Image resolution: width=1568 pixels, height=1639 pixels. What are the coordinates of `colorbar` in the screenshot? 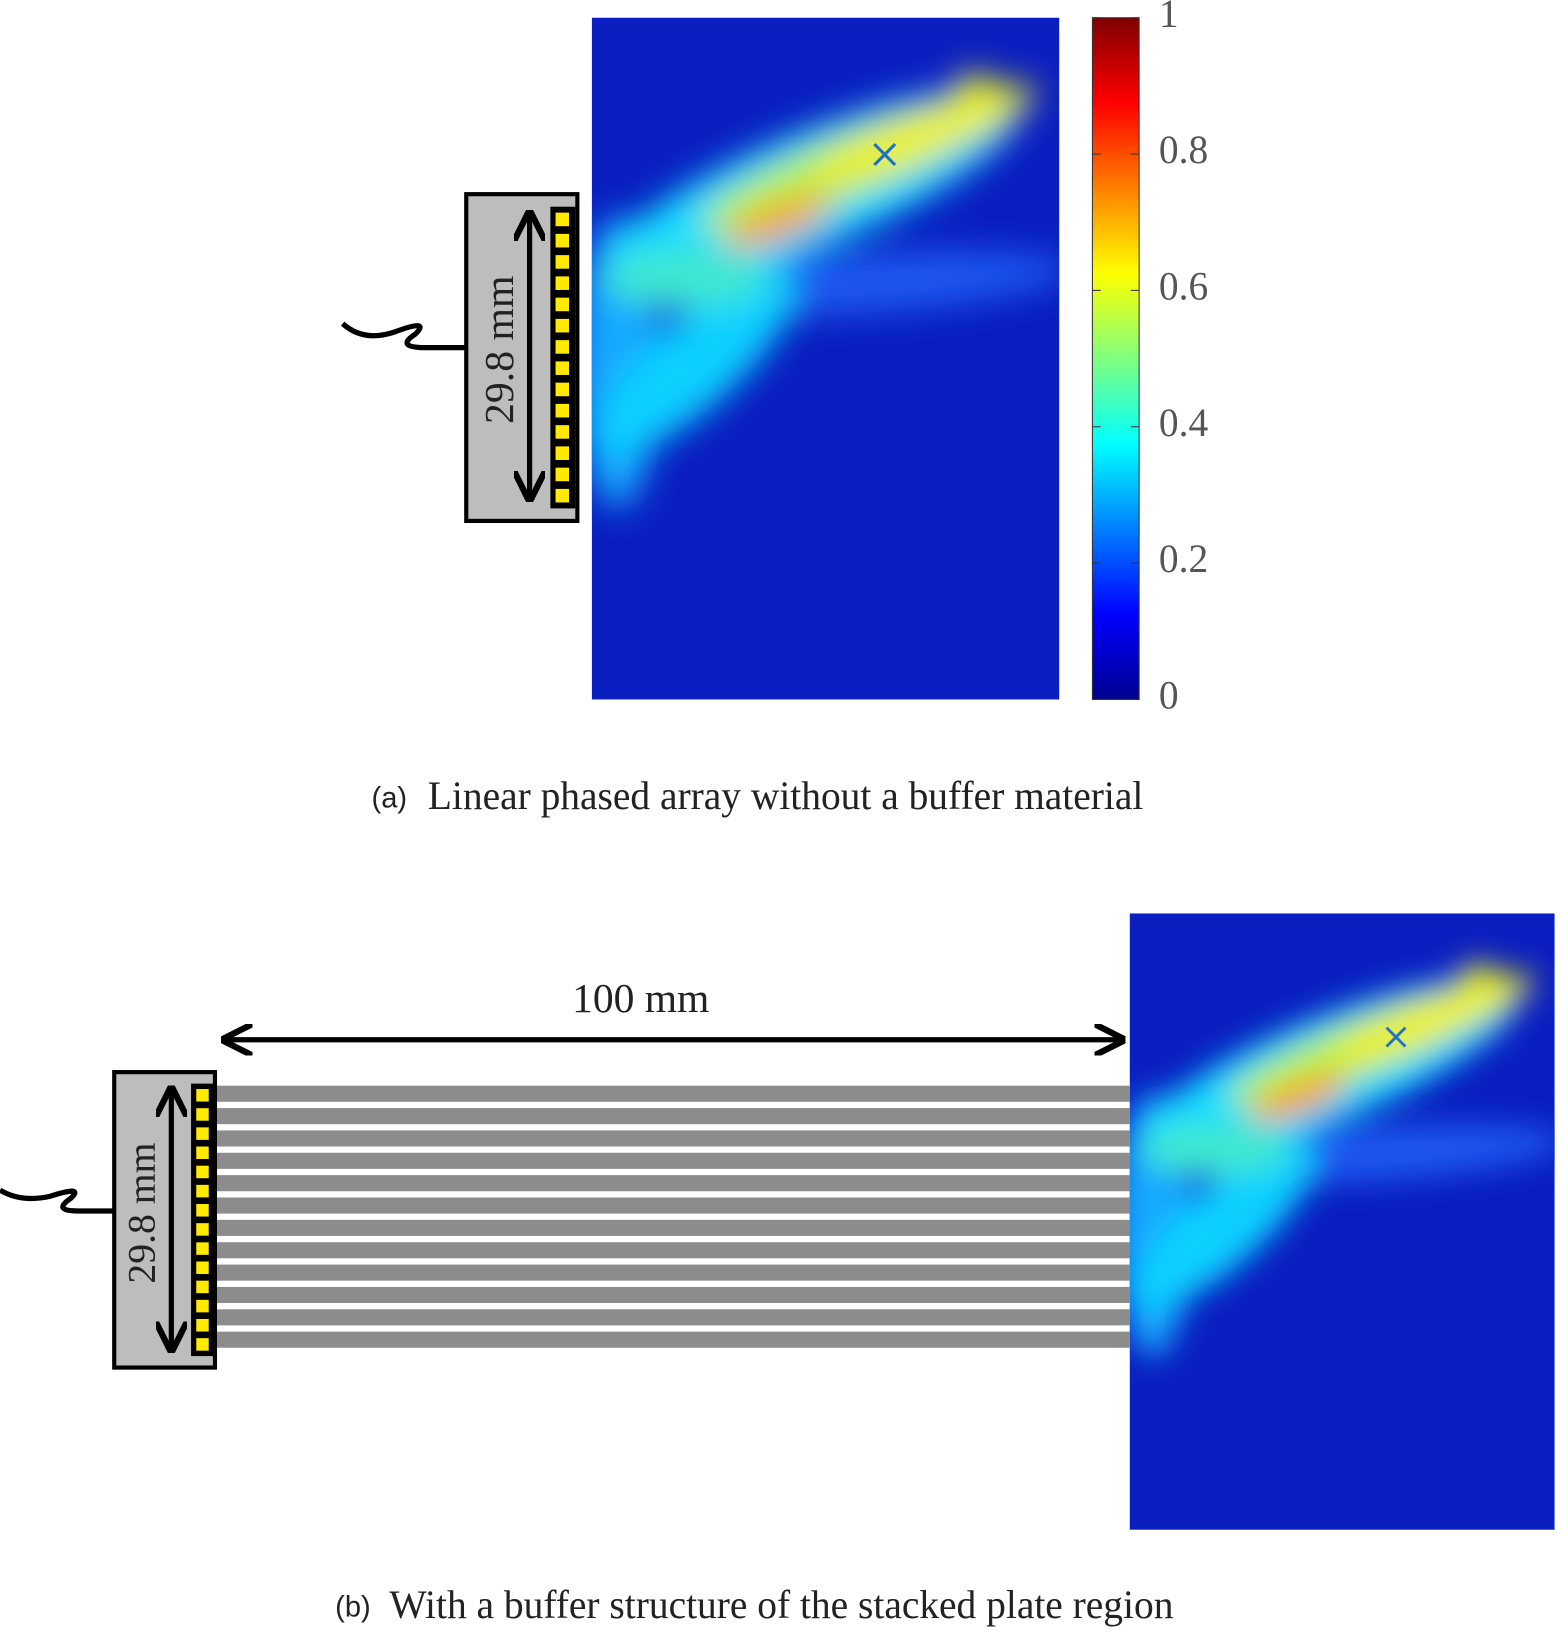 It's located at (1115, 358).